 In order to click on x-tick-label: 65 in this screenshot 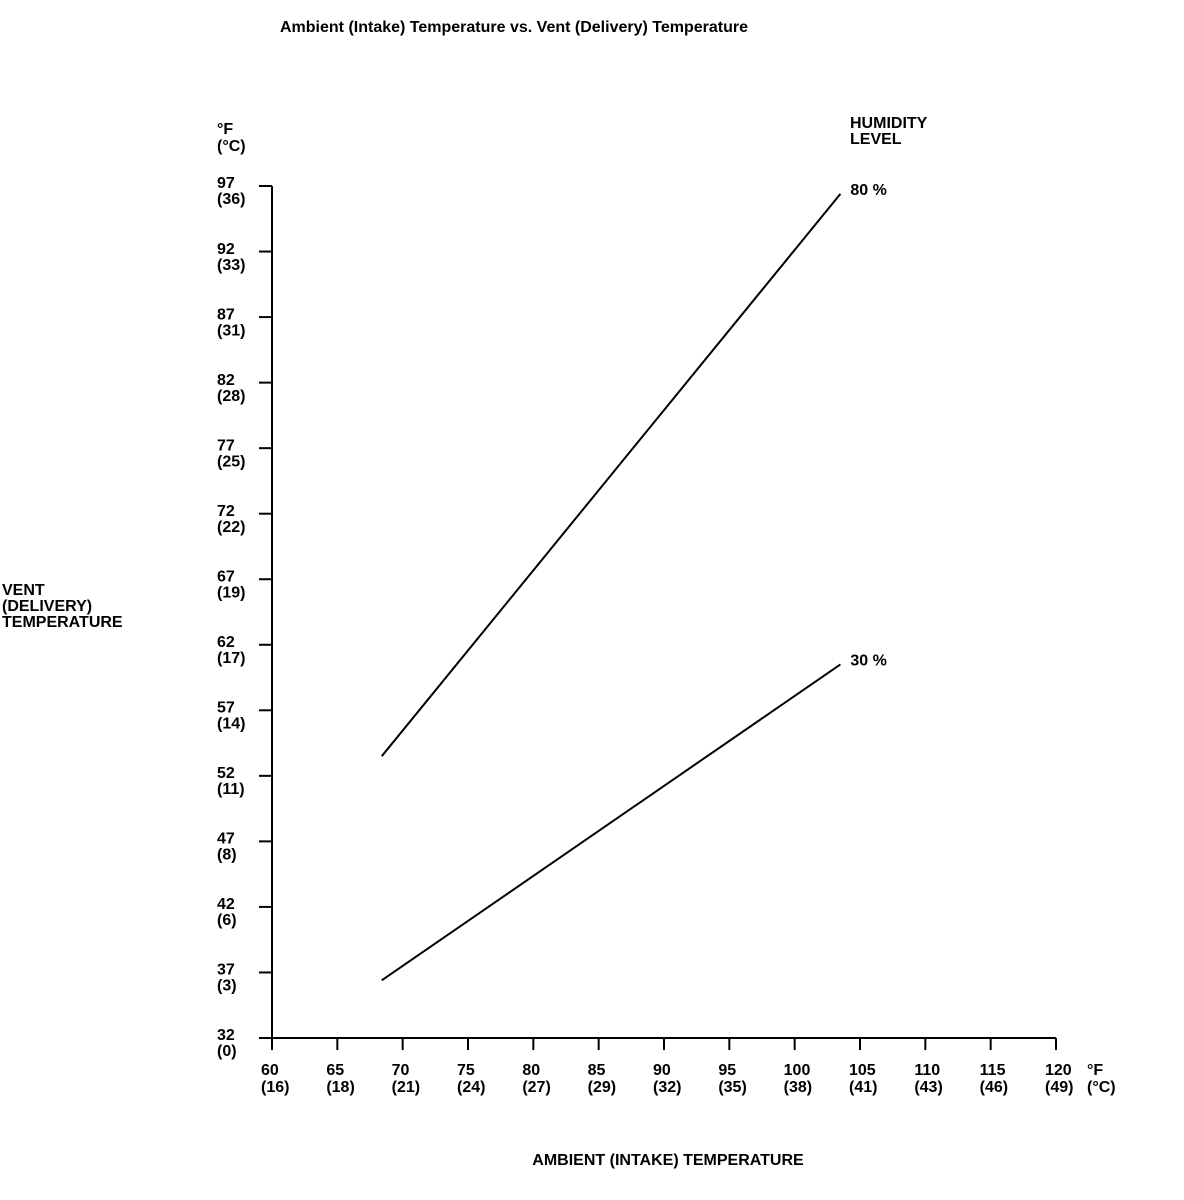, I will do `click(335, 1070)`.